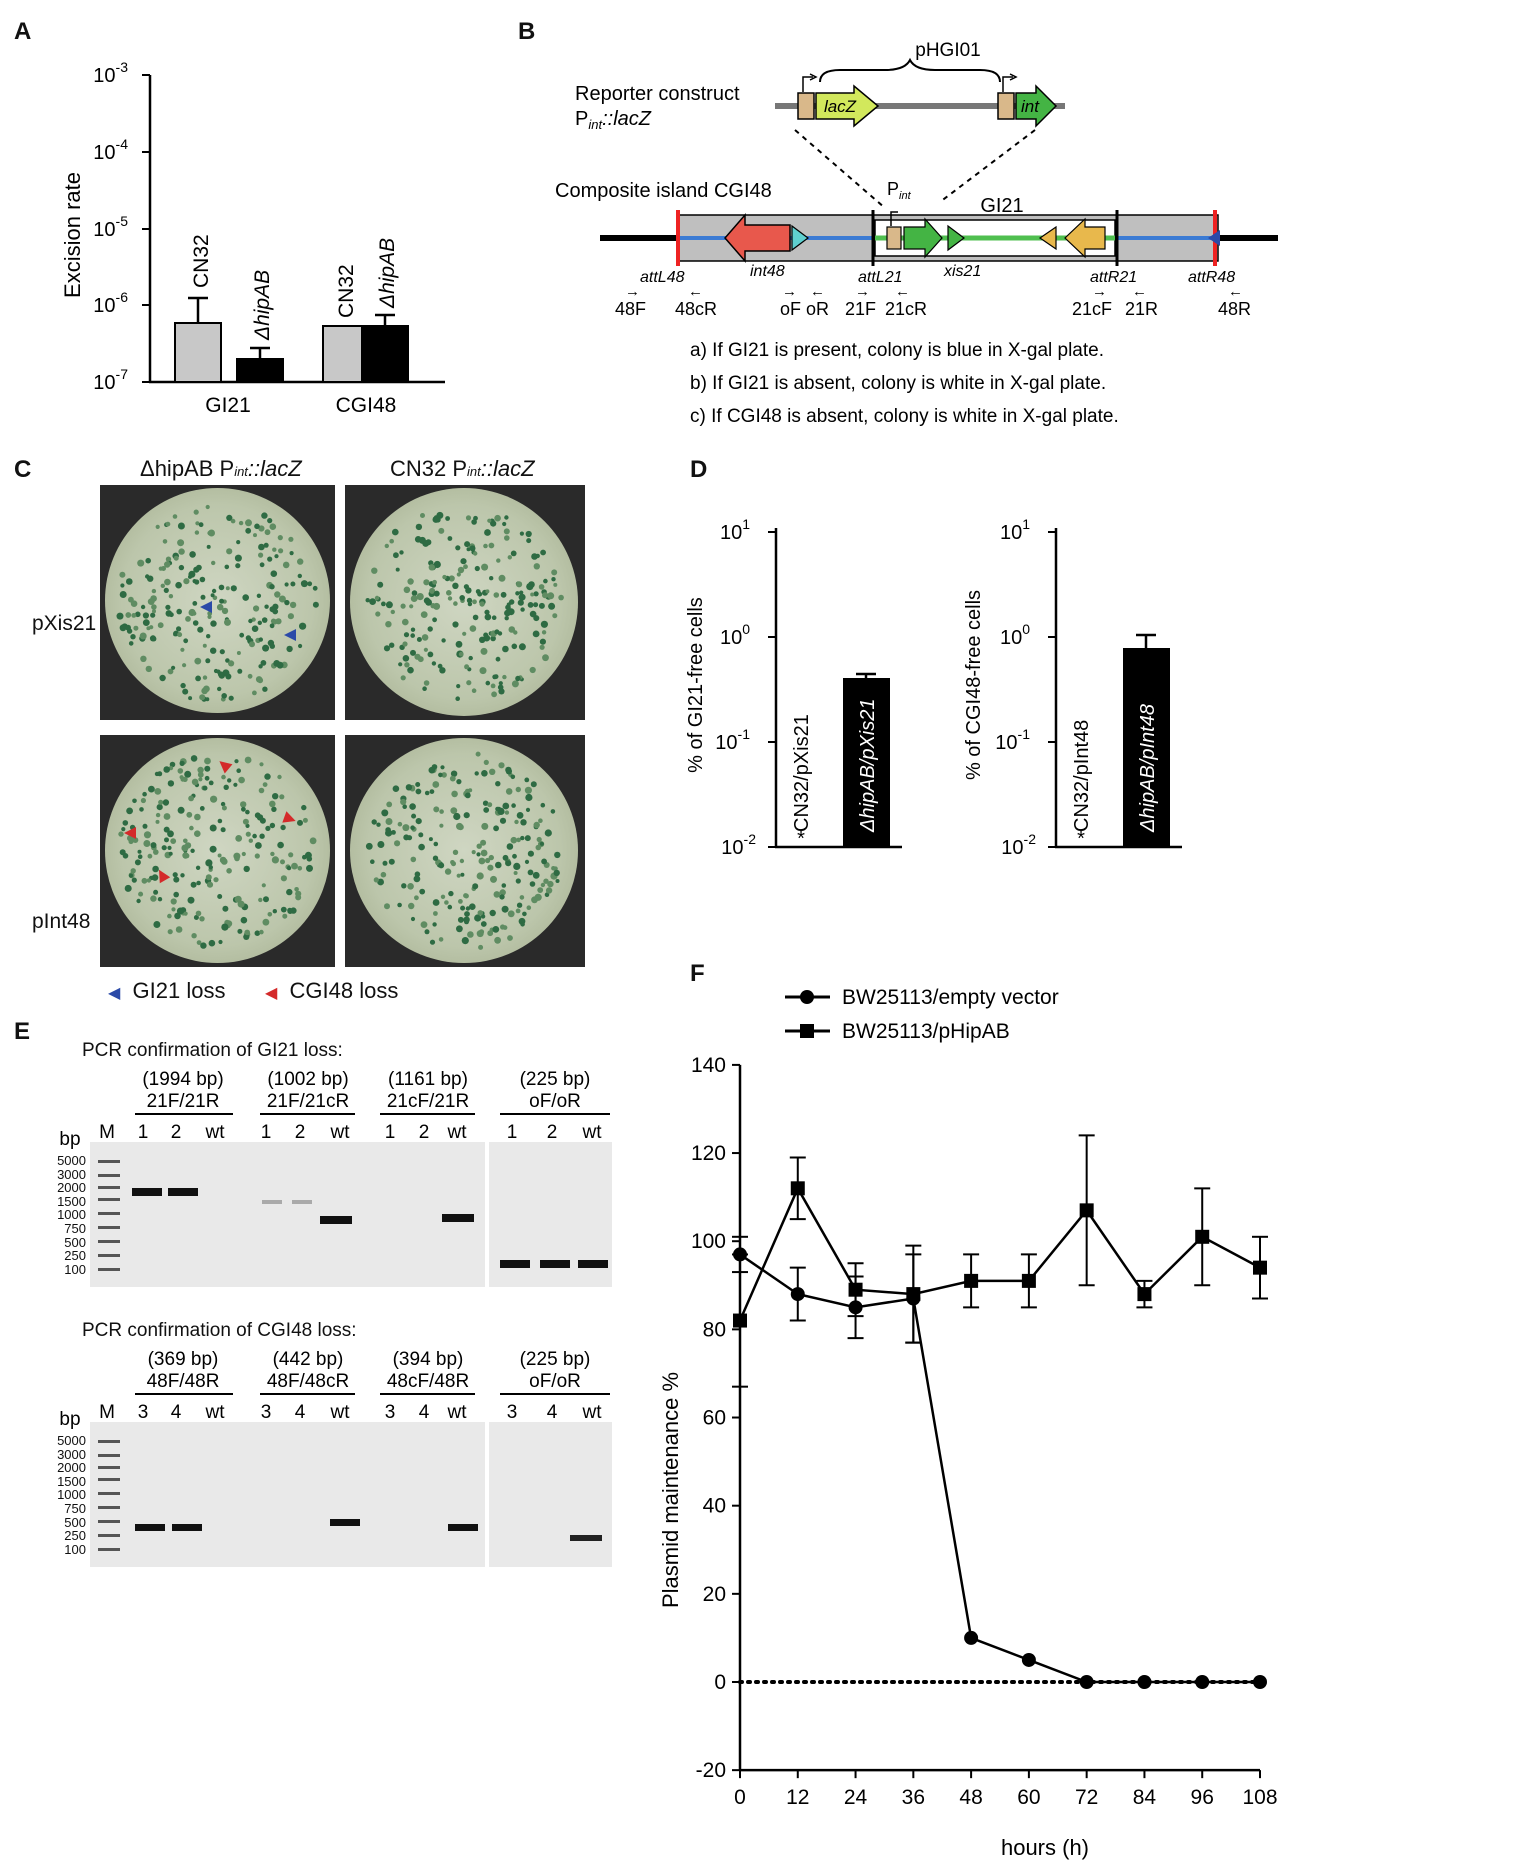  Describe the element at coordinates (463, 850) in the screenshot. I see `colonies` at that location.